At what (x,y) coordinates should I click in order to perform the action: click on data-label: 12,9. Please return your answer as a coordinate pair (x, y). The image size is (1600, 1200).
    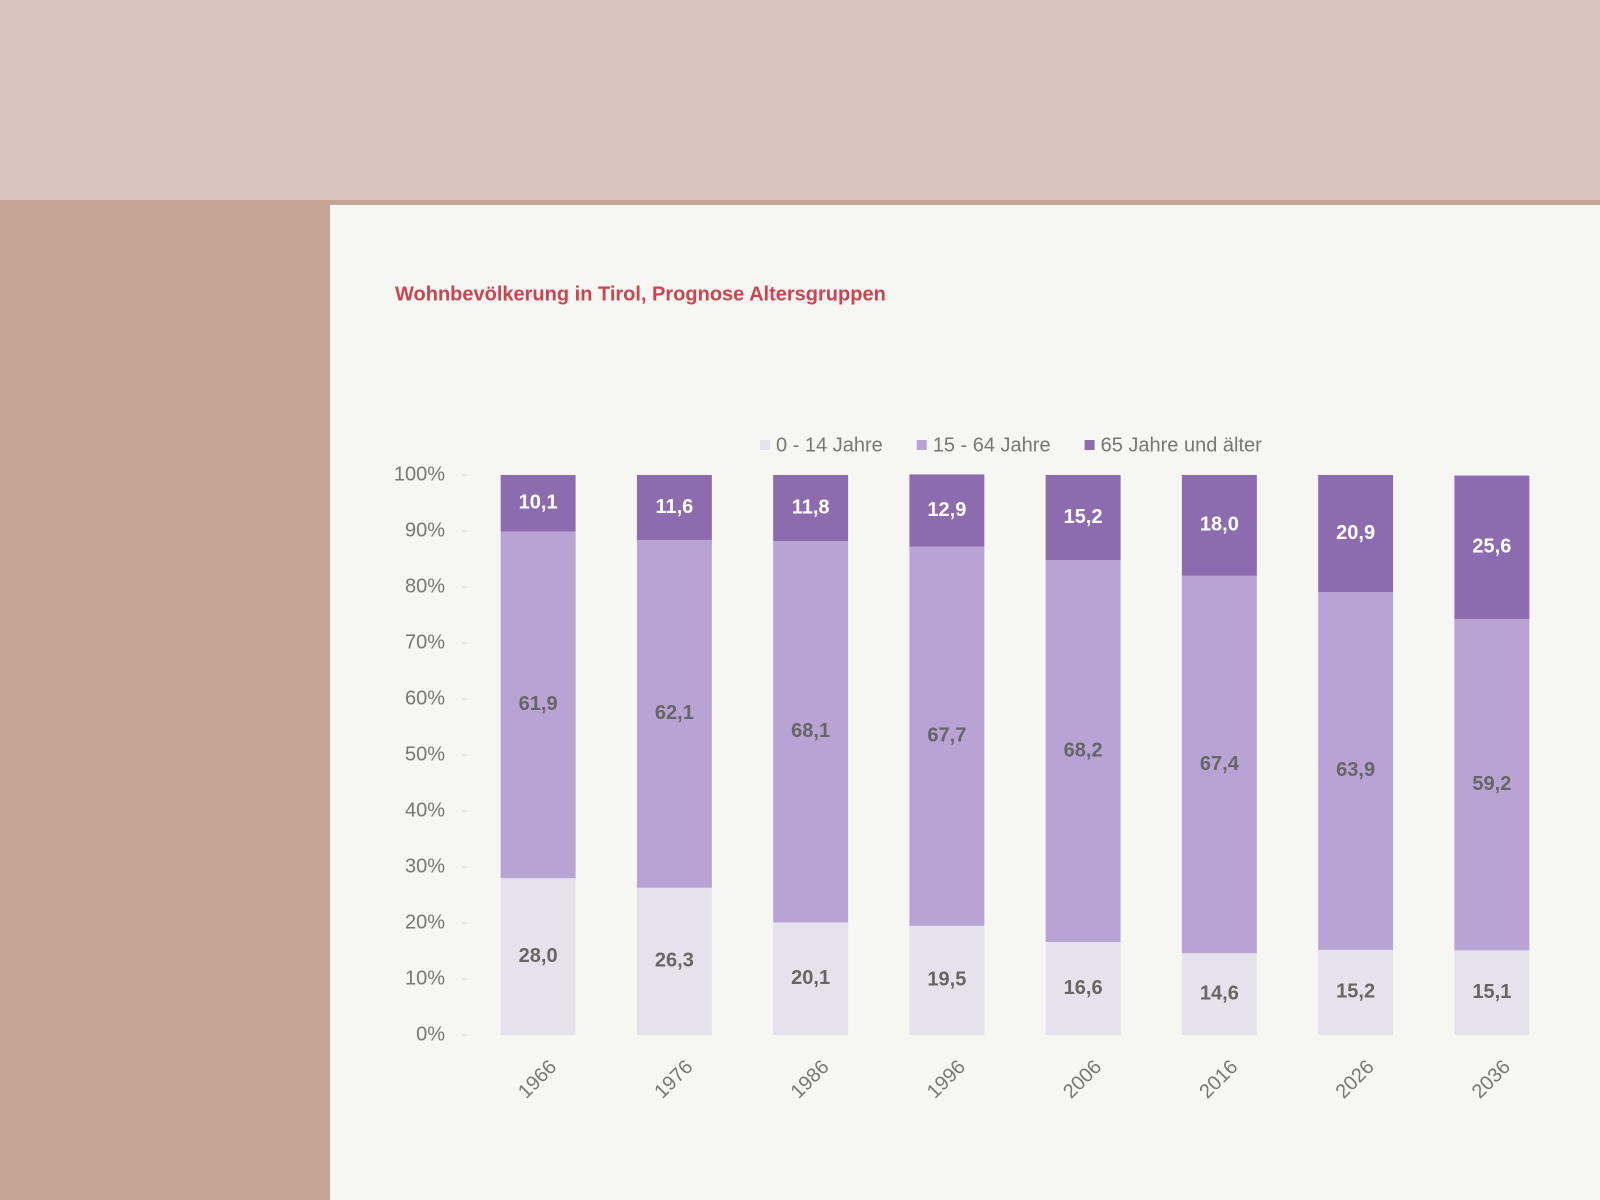
    Looking at the image, I should click on (946, 510).